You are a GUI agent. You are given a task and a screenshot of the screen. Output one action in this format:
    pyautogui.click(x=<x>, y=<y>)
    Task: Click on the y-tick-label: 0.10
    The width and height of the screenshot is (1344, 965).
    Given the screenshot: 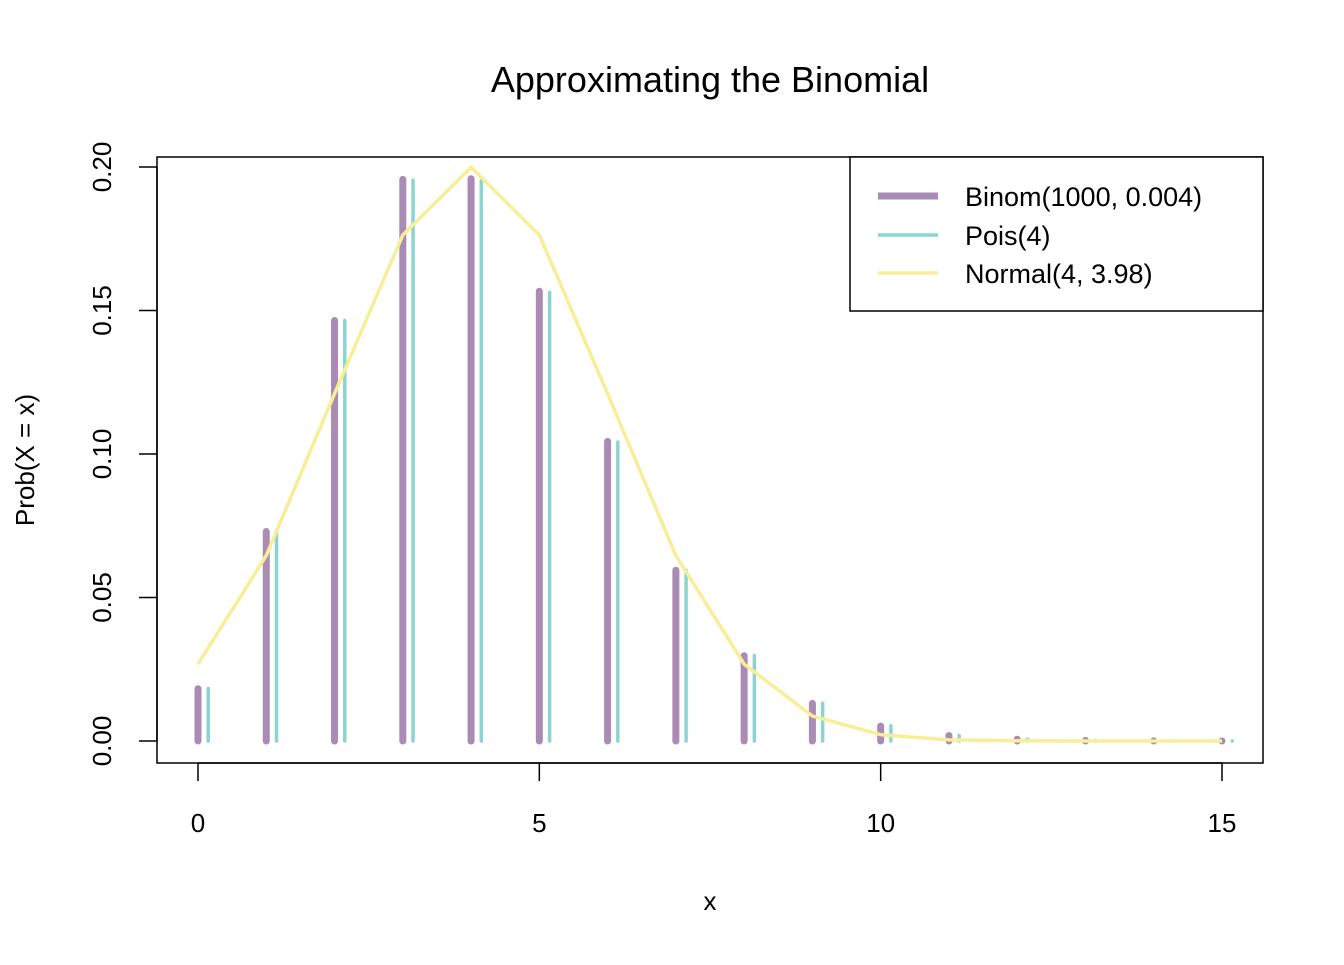 What is the action you would take?
    pyautogui.click(x=102, y=454)
    